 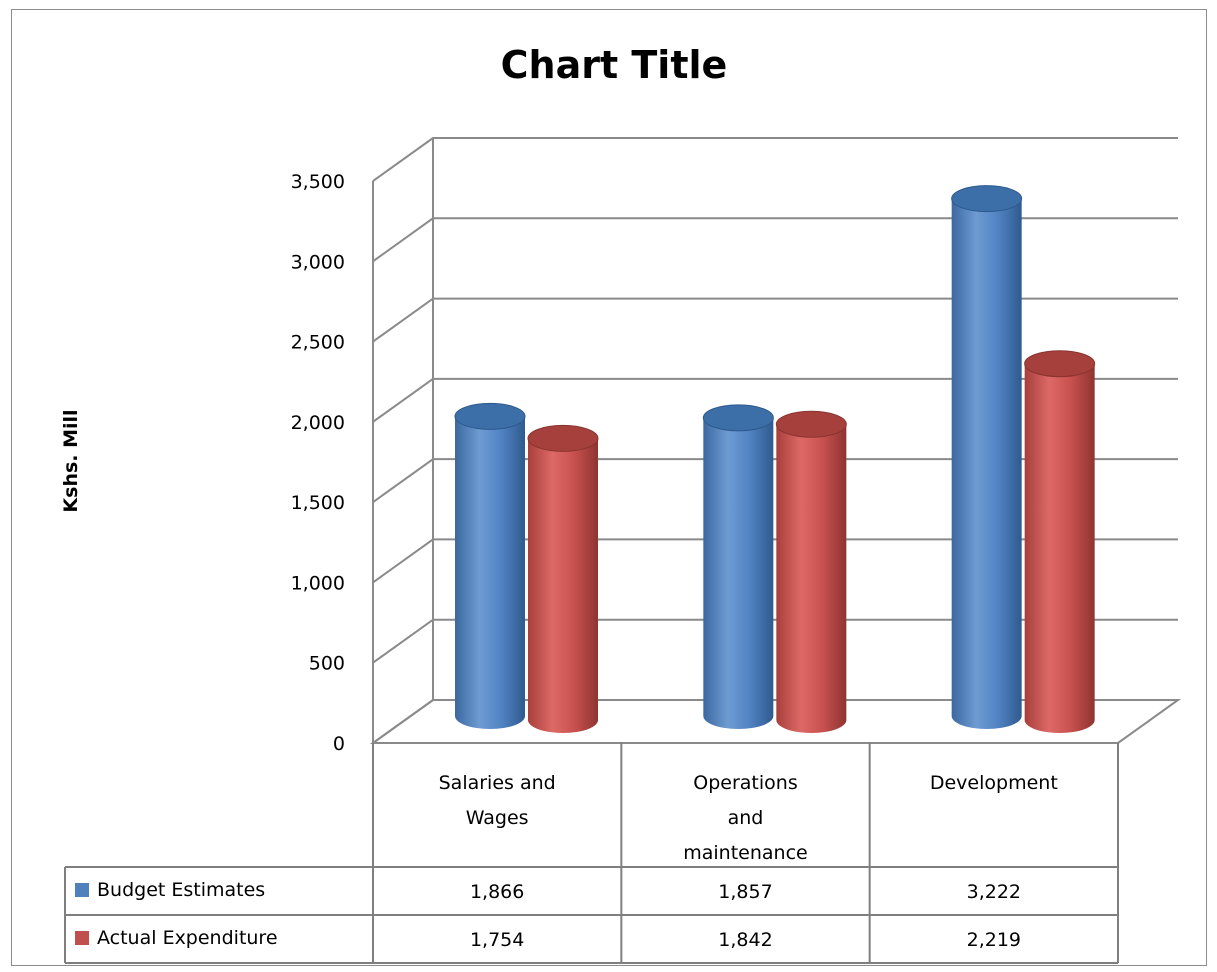 What do you see at coordinates (994, 892) in the screenshot?
I see `table-value: 3,222` at bounding box center [994, 892].